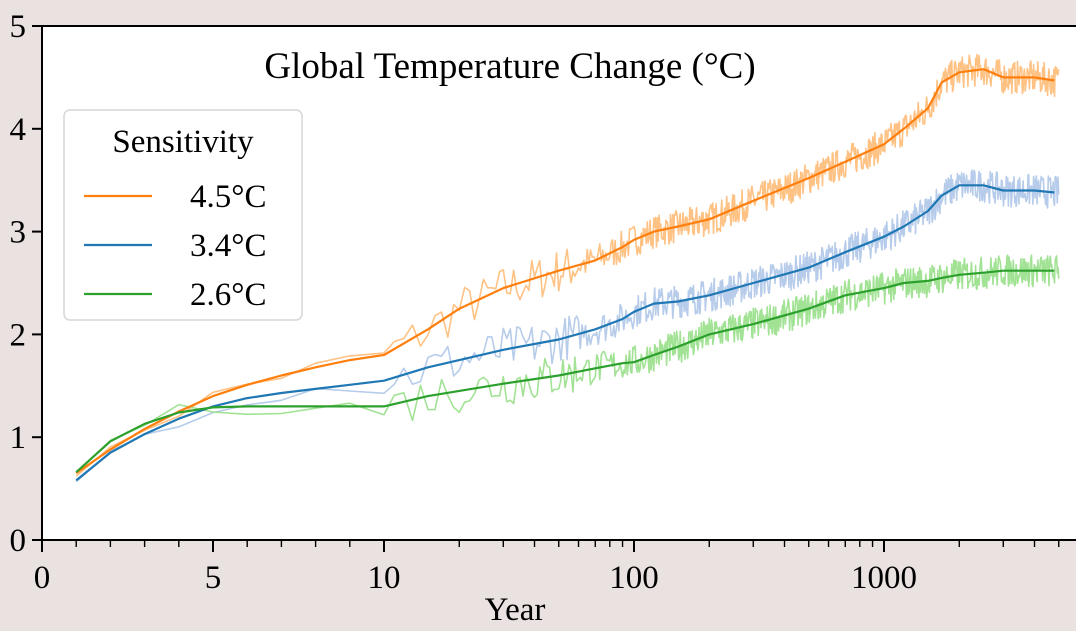 This screenshot has width=1076, height=631. Describe the element at coordinates (547, 568) in the screenshot. I see `x-ticks: 0 5 10 100 1000` at that location.